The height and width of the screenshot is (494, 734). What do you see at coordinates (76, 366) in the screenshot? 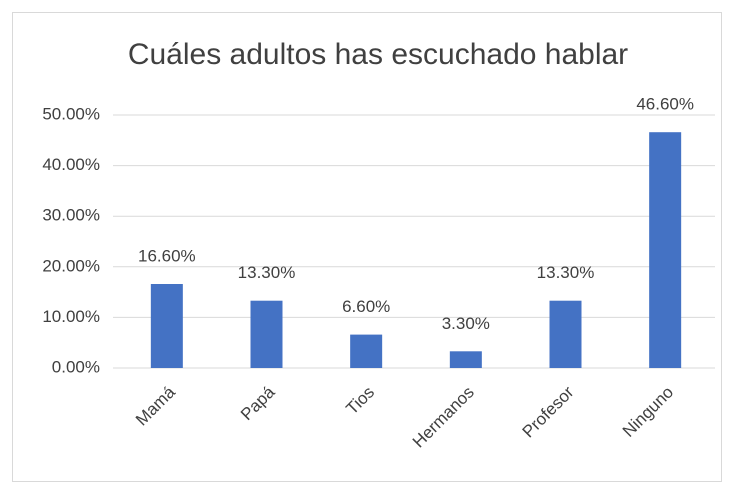
I see `y-tick-label: 0.00%` at bounding box center [76, 366].